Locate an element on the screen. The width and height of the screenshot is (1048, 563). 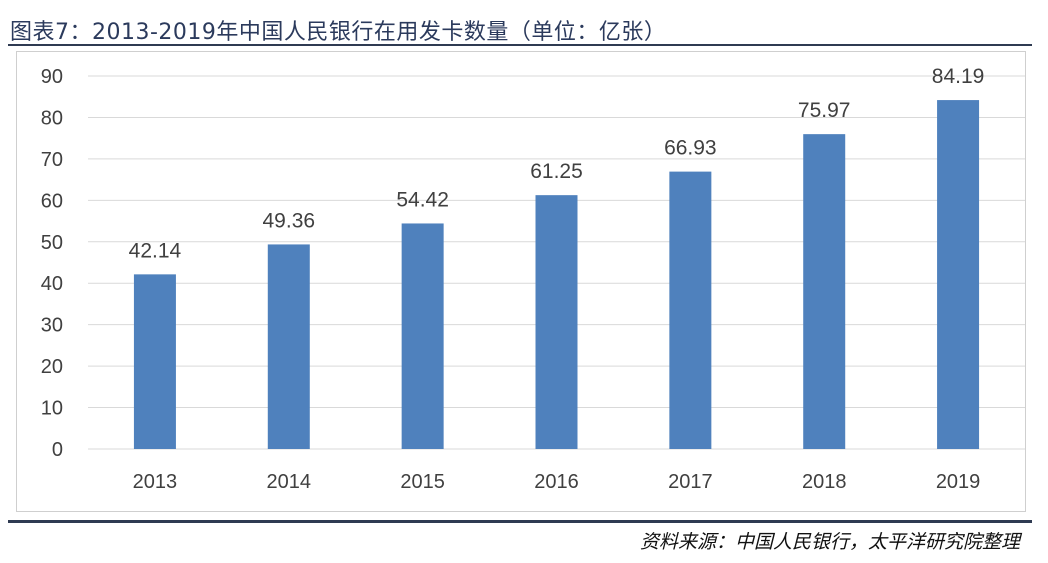
bottom-rule is located at coordinates (520, 521).